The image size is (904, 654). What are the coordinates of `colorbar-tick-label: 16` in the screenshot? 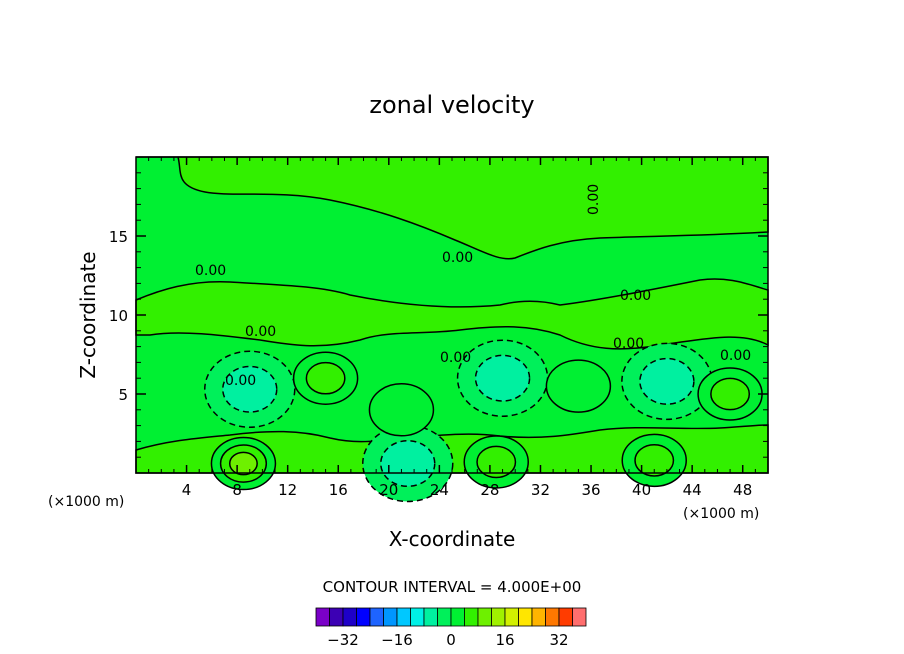 It's located at (504, 640).